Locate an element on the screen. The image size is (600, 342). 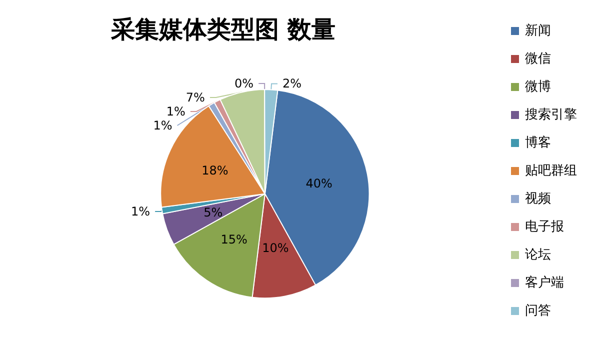
data-label: 40% is located at coordinates (319, 183).